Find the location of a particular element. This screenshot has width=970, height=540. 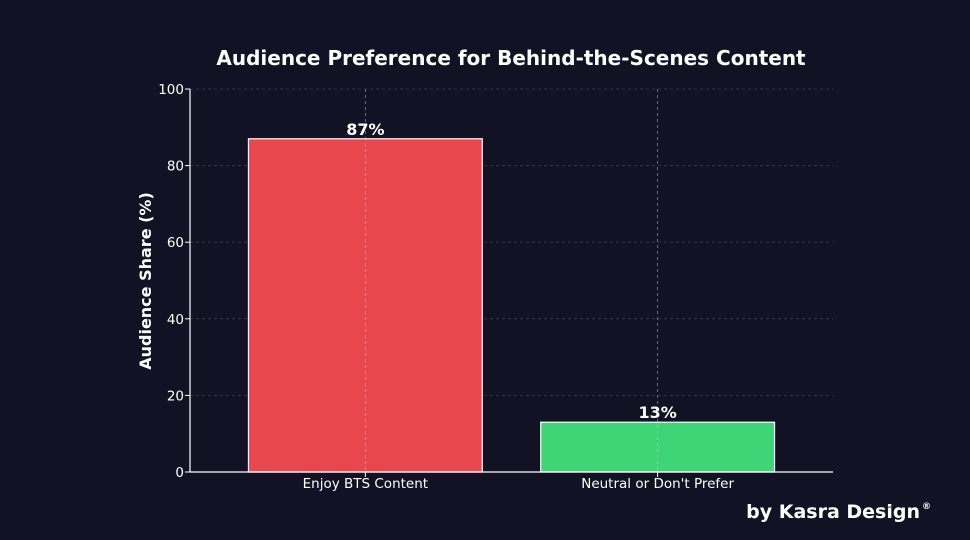

y-tick-label: 20 is located at coordinates (175, 396).